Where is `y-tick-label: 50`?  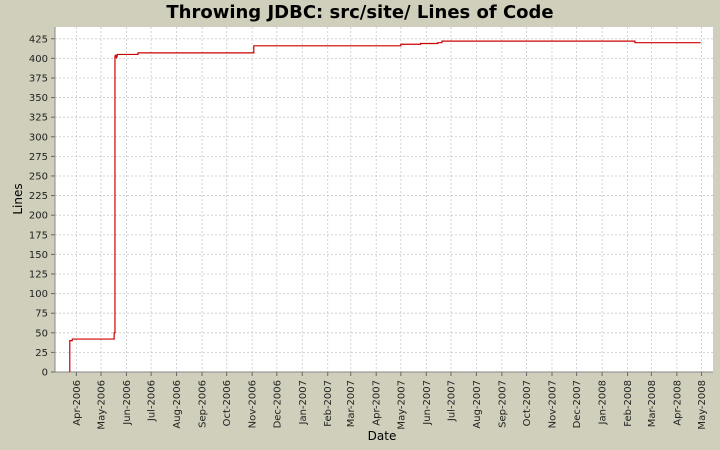 y-tick-label: 50 is located at coordinates (41, 333).